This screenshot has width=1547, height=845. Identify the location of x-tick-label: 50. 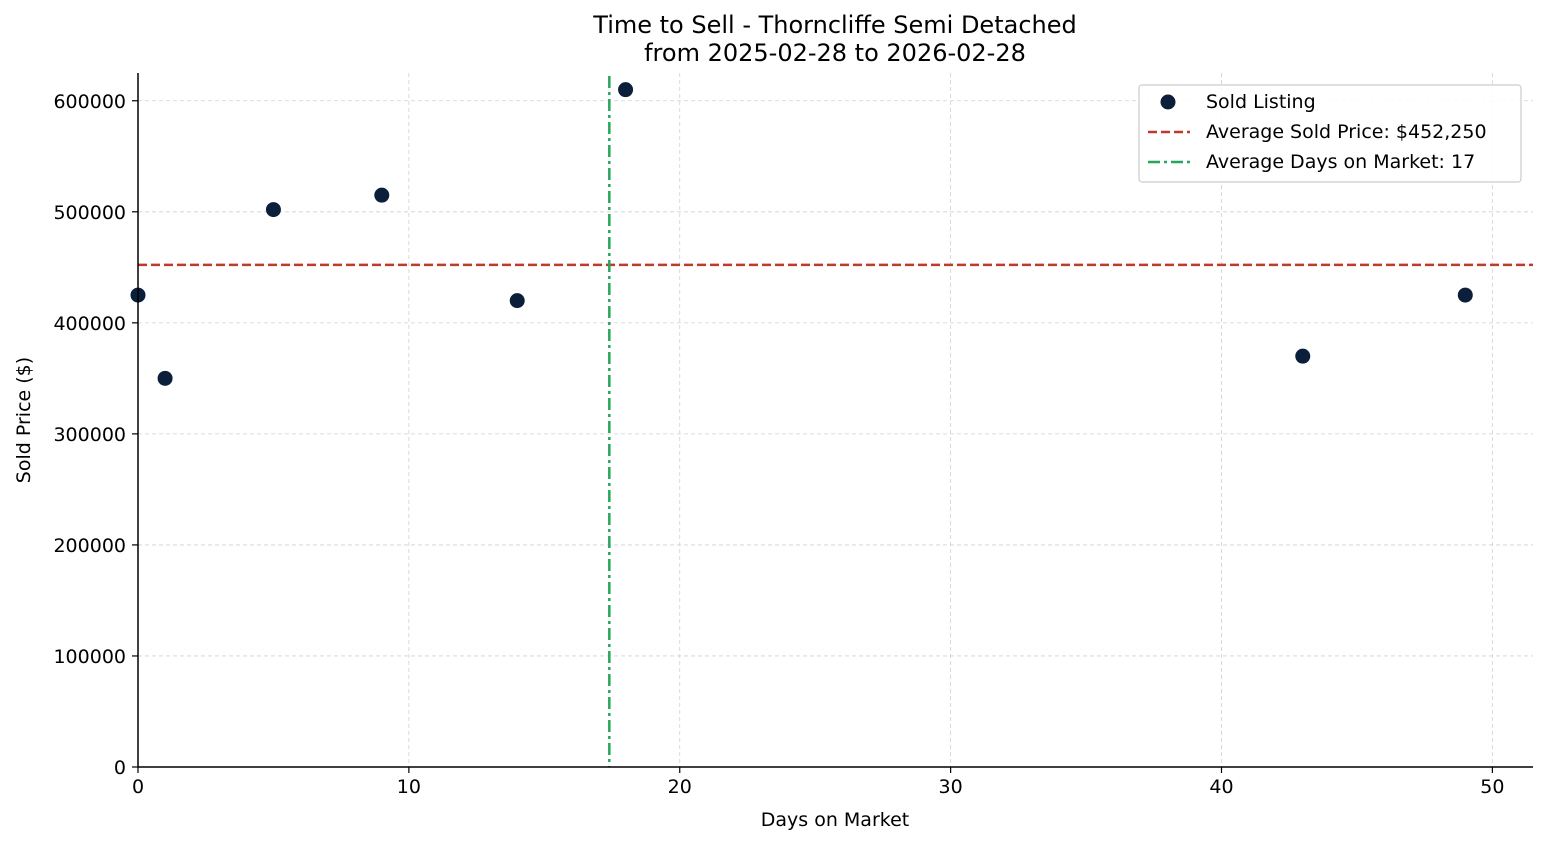
(1492, 787).